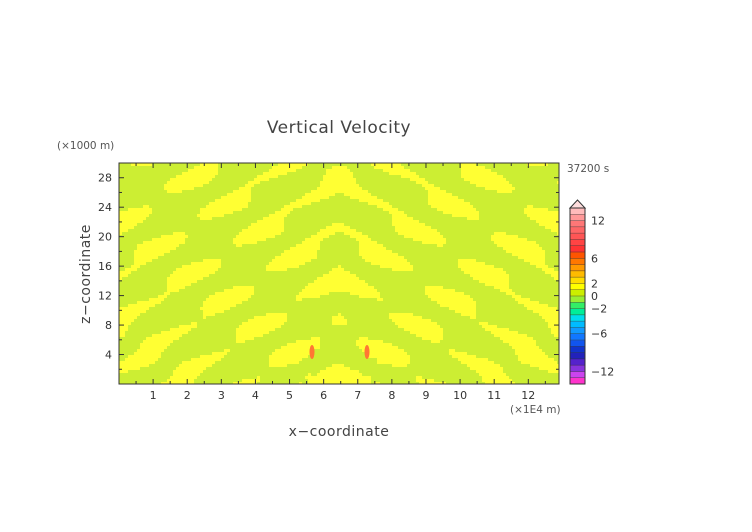  I want to click on colorbar-tick-label: −12, so click(602, 371).